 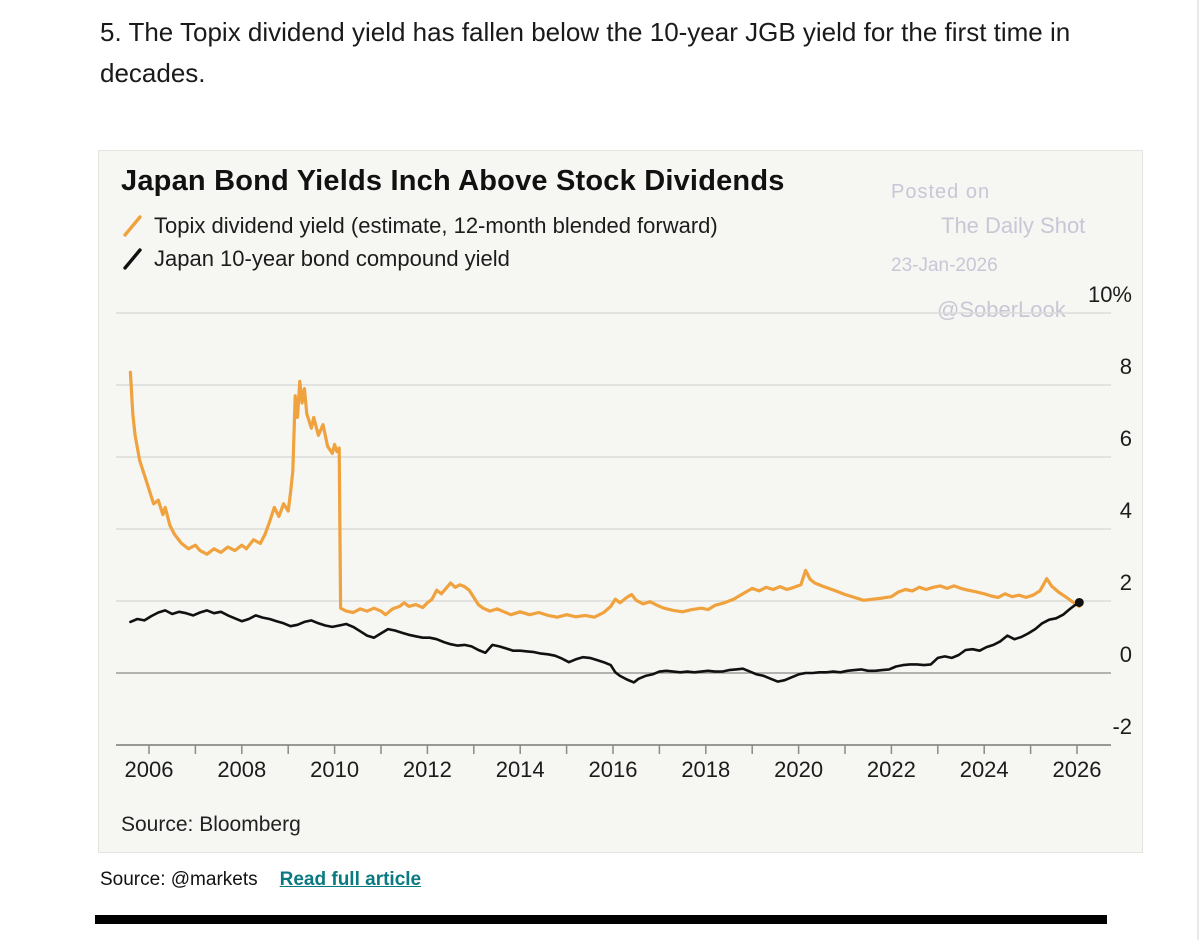 What do you see at coordinates (260, 880) in the screenshot?
I see `article-source-line: Source: @markets Read full article` at bounding box center [260, 880].